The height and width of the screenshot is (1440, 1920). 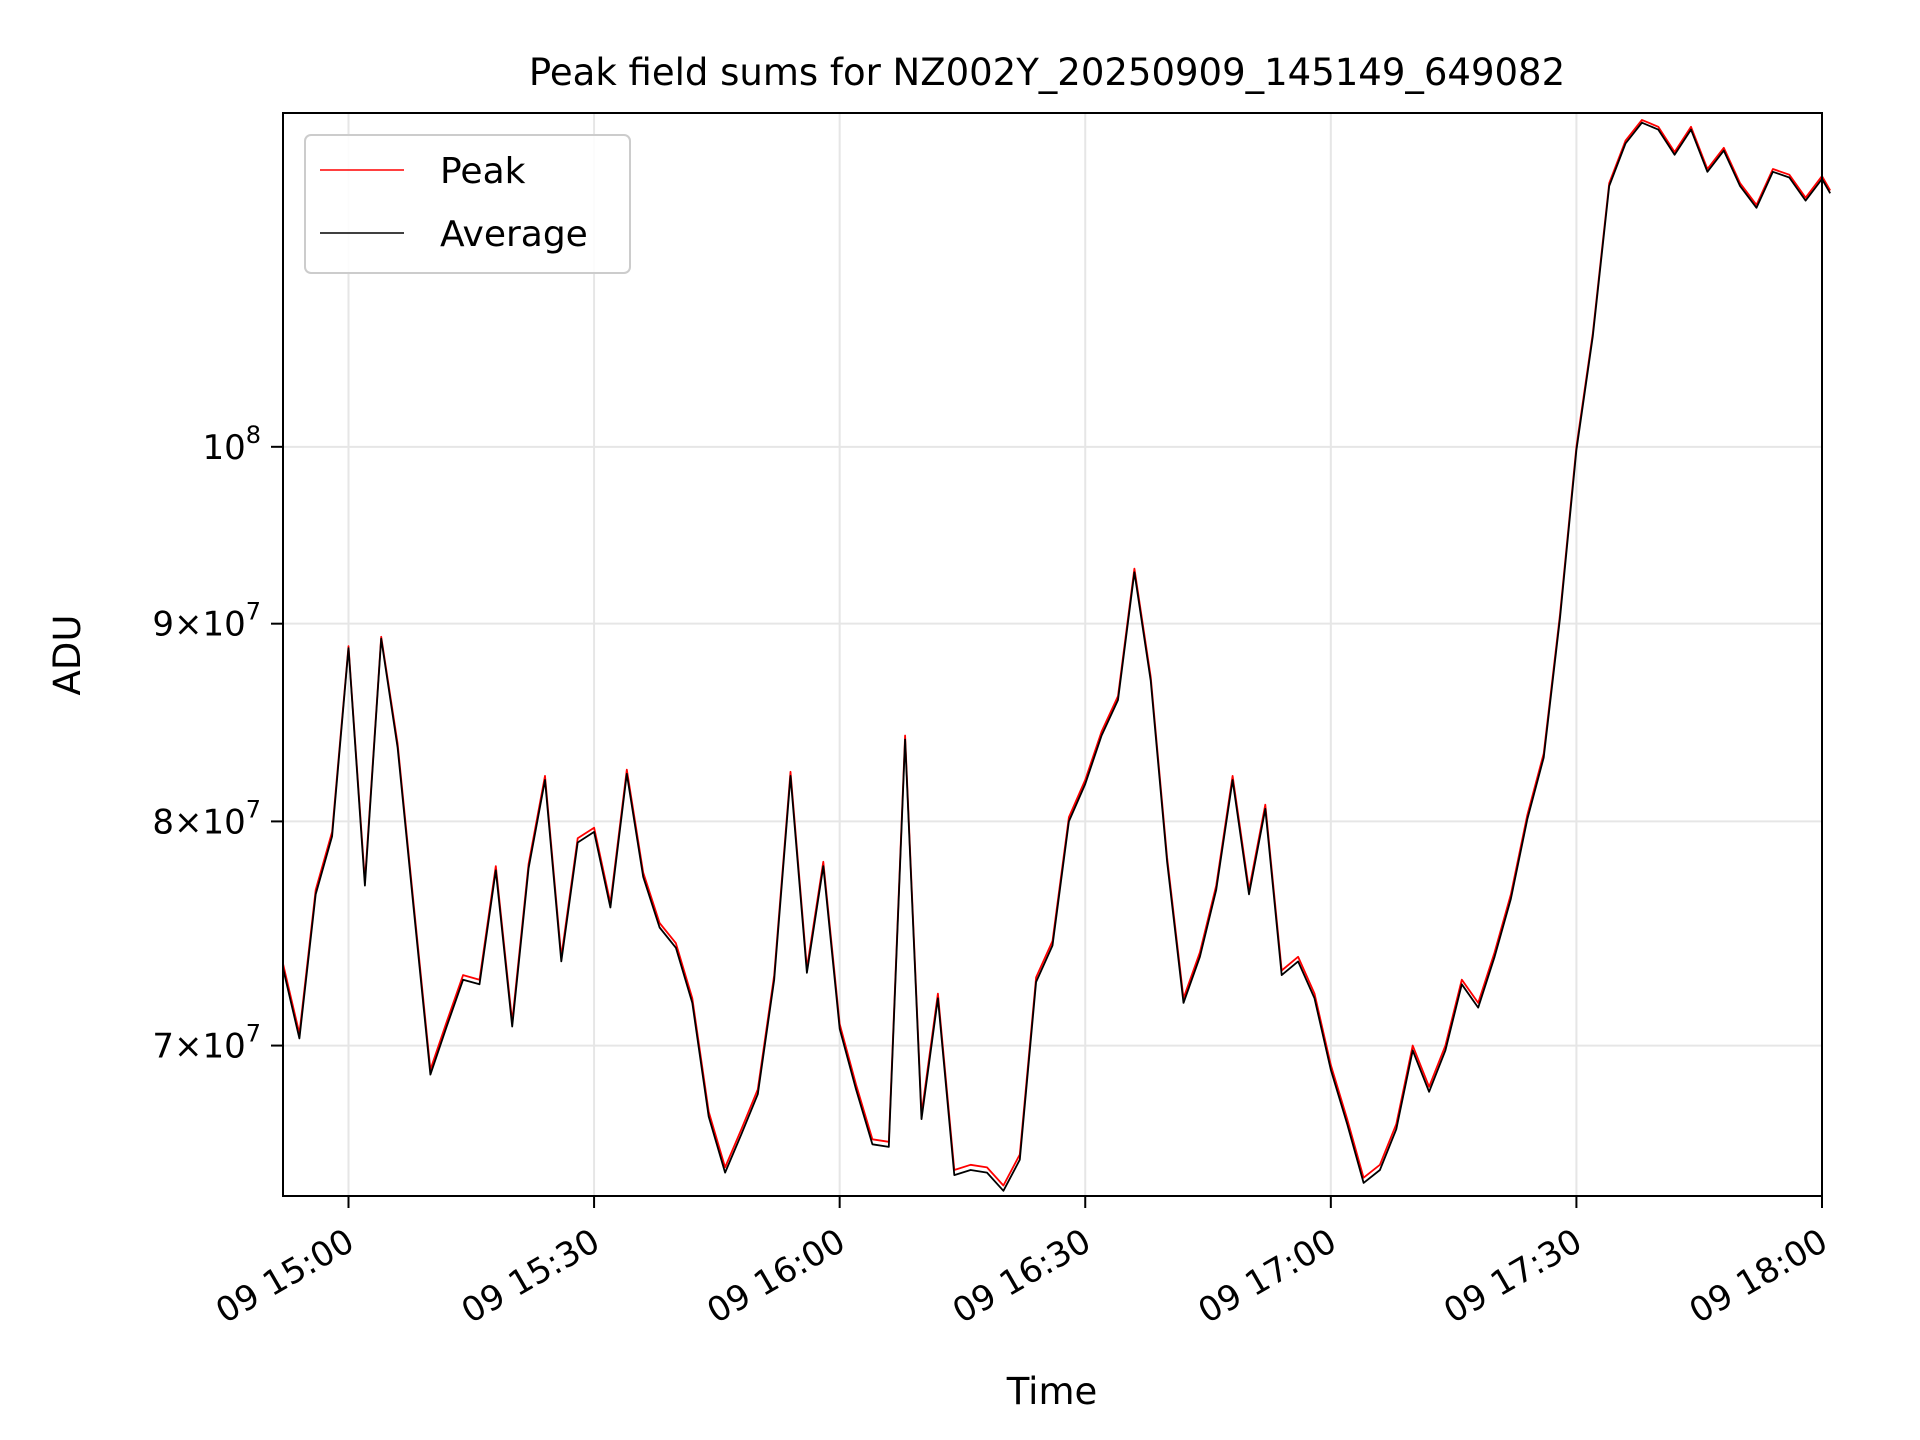 What do you see at coordinates (514, 234) in the screenshot?
I see `legend-label-average: Average` at bounding box center [514, 234].